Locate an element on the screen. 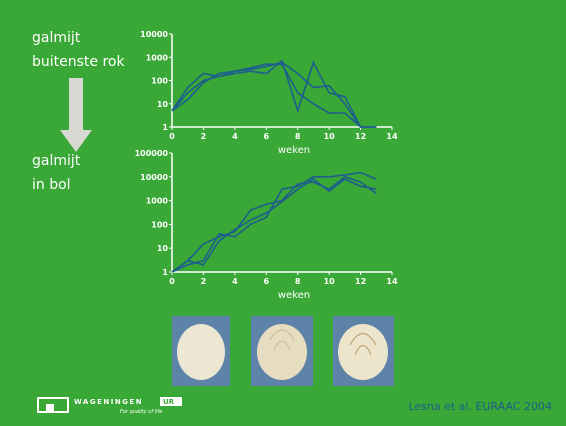  y-tick-label: 100000 is located at coordinates (152, 153).